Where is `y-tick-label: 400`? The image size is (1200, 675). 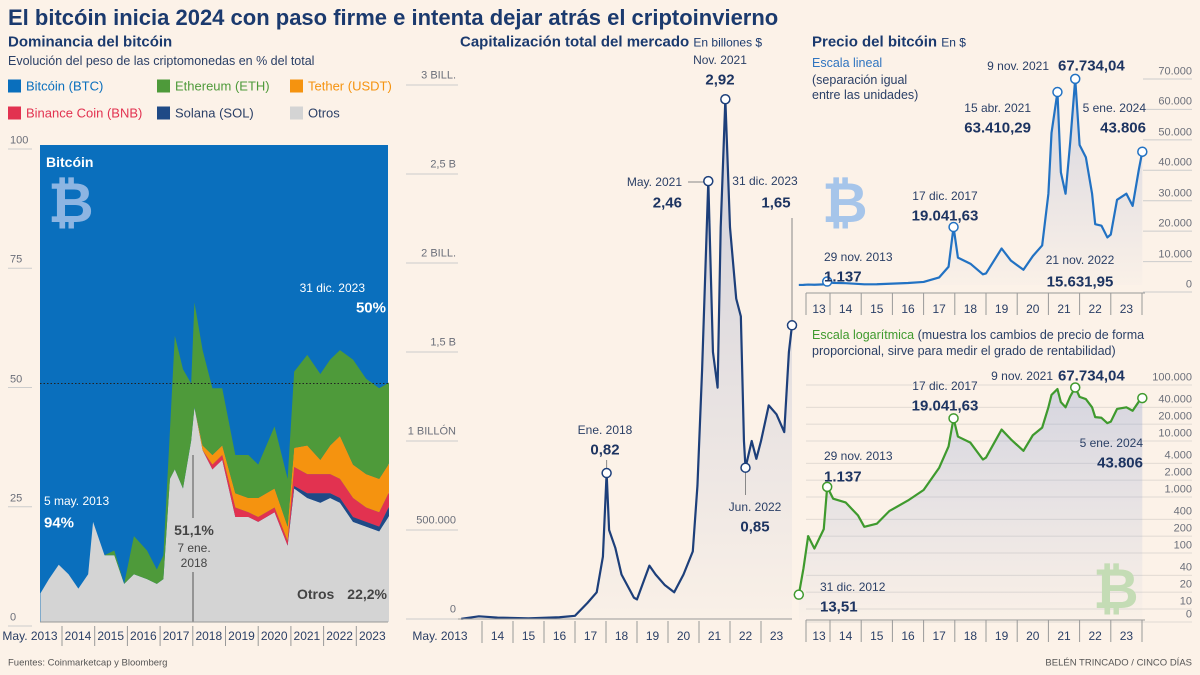
y-tick-label: 400 is located at coordinates (1182, 511).